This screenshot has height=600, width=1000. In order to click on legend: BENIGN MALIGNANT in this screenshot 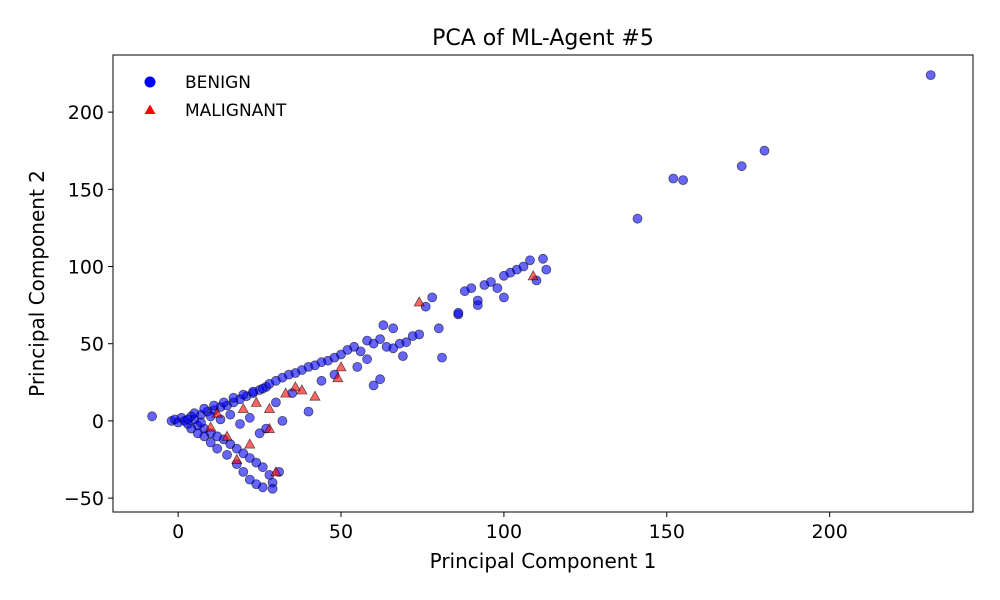, I will do `click(215, 97)`.